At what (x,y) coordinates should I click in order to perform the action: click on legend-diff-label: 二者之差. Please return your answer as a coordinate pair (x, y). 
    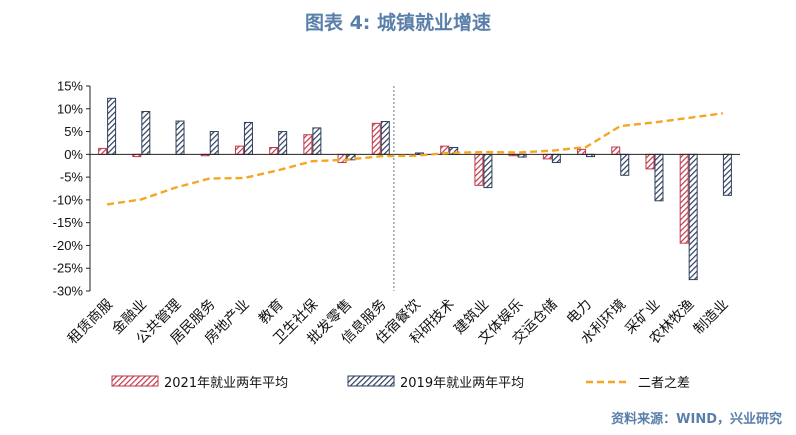
    Looking at the image, I should click on (664, 383).